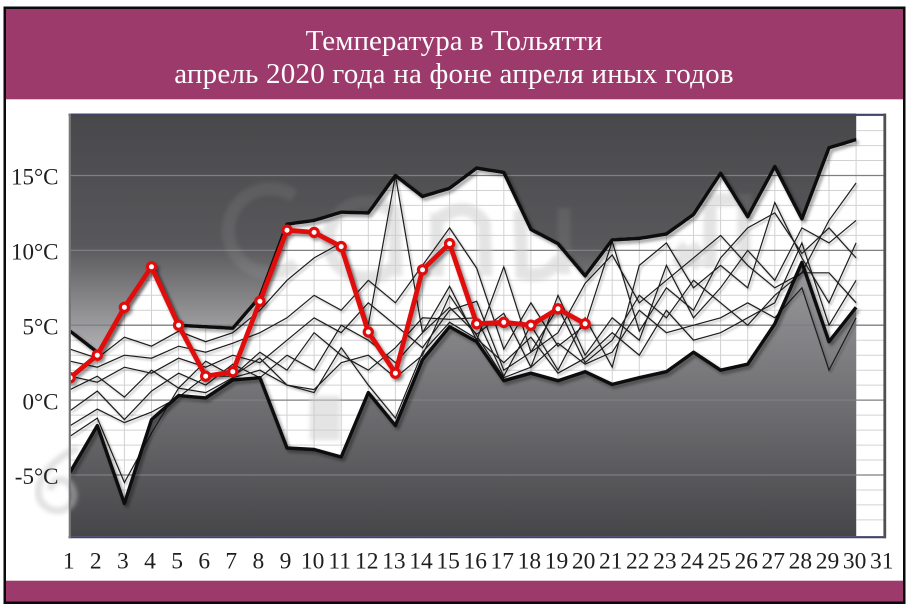  I want to click on svg-text: 6, so click(204, 562).